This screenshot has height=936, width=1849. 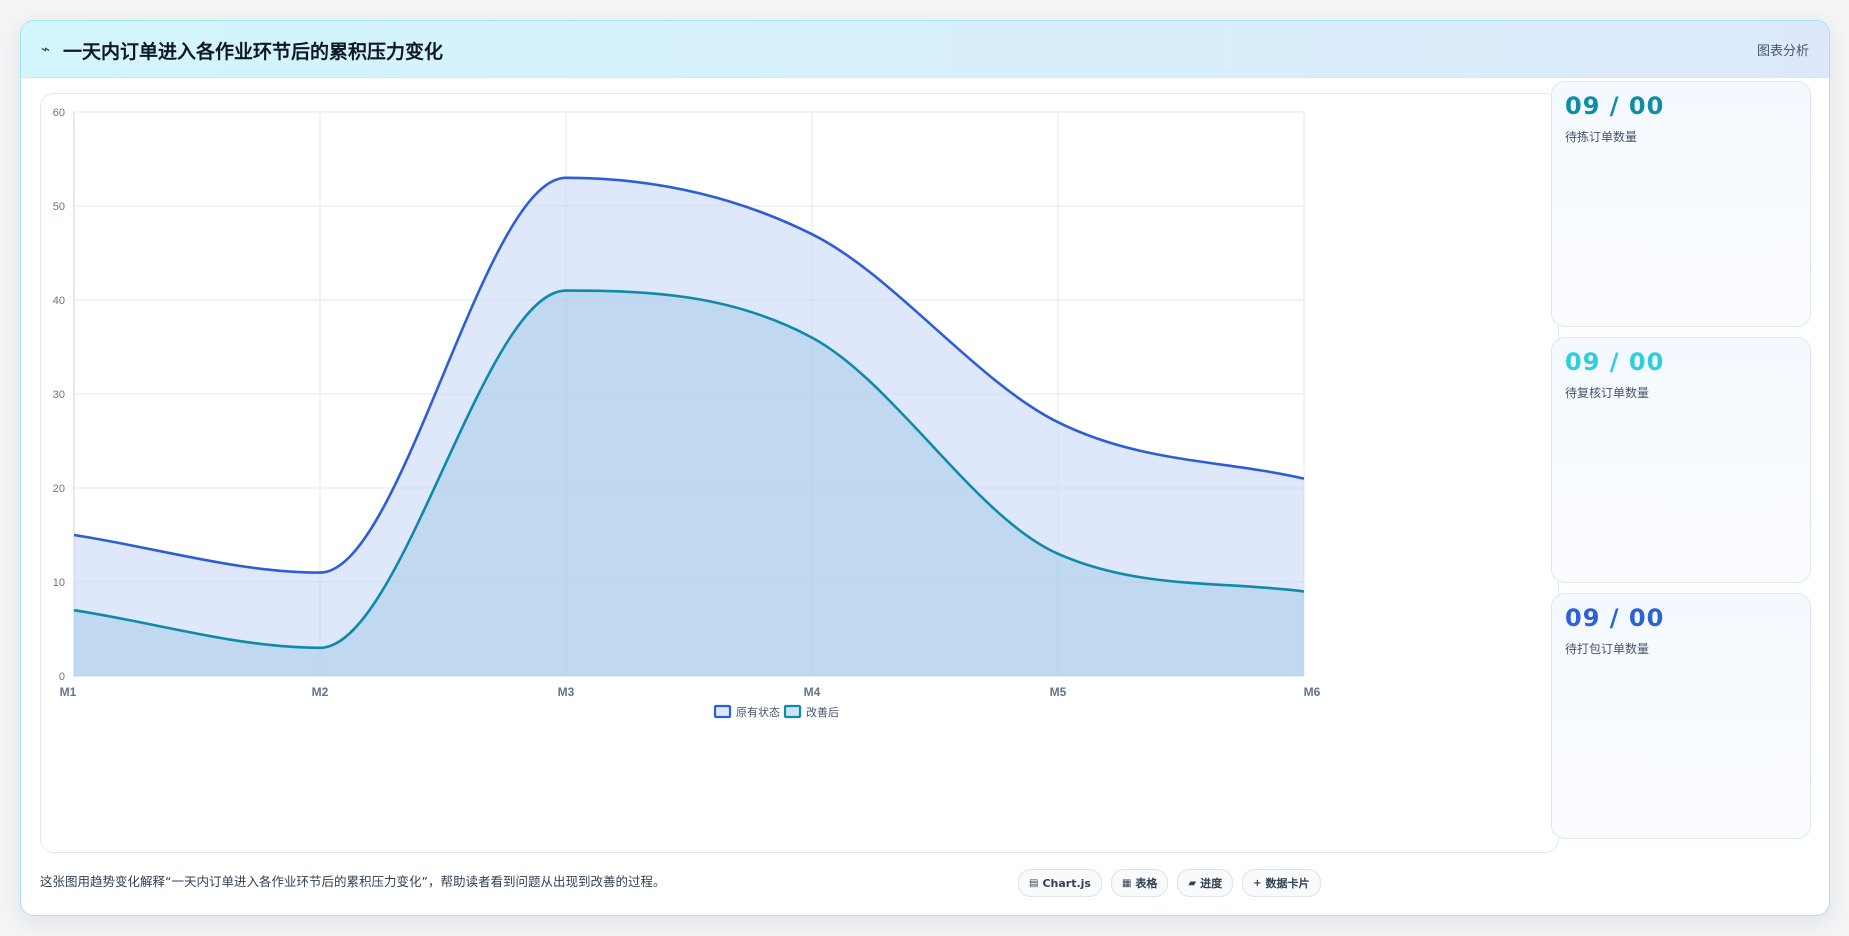 I want to click on x-tick-label: M3, so click(x=566, y=692).